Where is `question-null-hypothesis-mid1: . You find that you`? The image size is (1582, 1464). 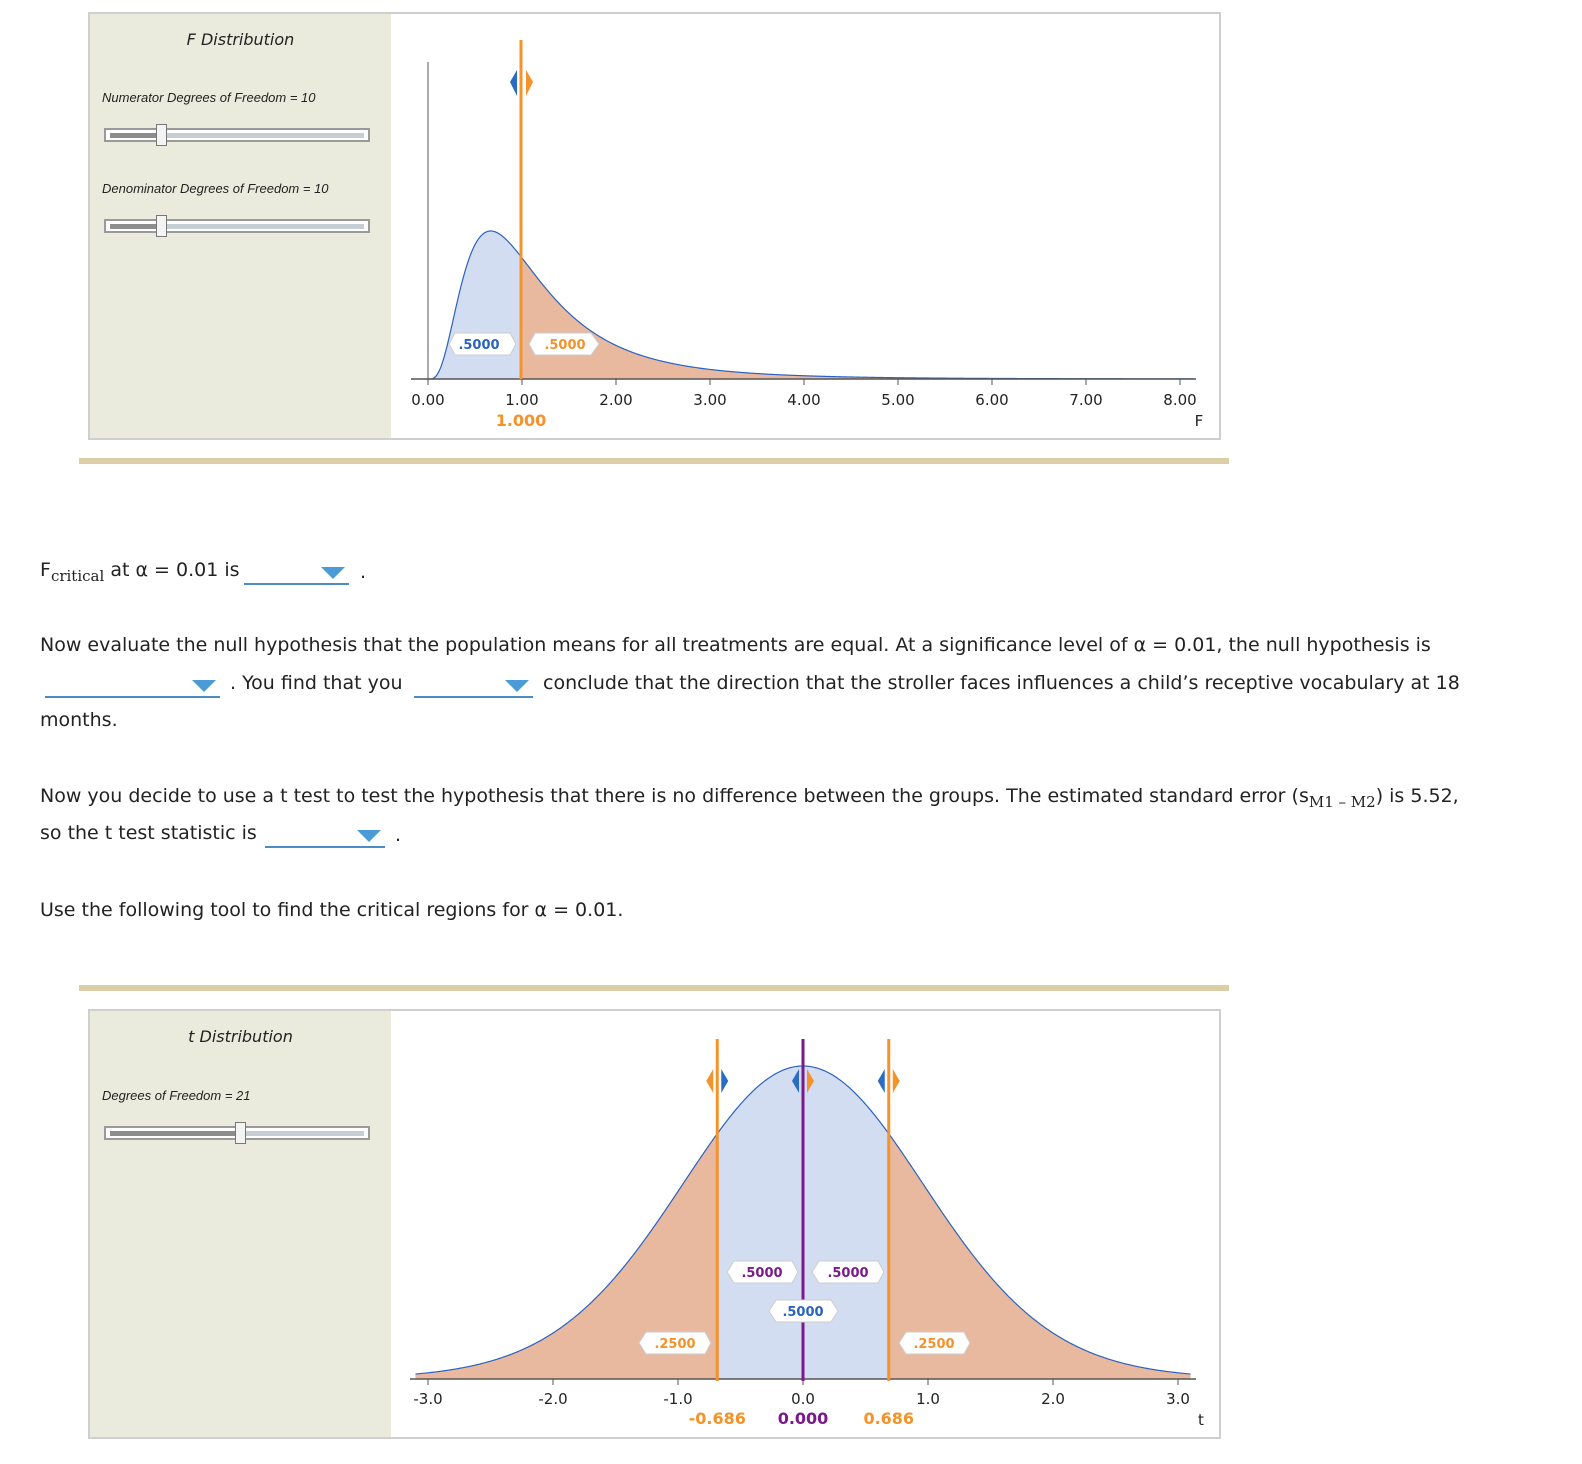
question-null-hypothesis-mid1: . You find that you is located at coordinates (316, 683).